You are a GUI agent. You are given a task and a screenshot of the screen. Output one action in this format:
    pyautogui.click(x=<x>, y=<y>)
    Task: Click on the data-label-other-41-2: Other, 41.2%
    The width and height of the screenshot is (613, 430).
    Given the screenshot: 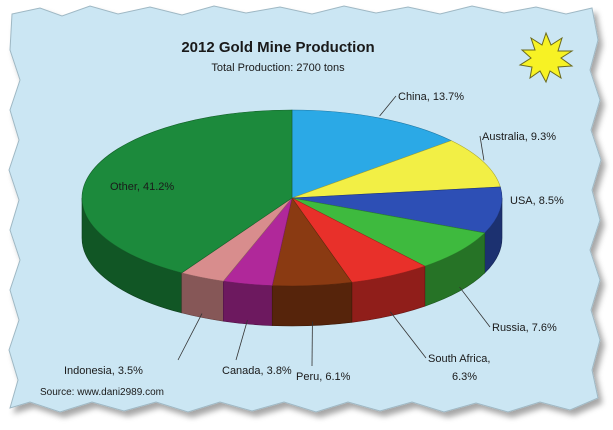 What is the action you would take?
    pyautogui.click(x=142, y=187)
    